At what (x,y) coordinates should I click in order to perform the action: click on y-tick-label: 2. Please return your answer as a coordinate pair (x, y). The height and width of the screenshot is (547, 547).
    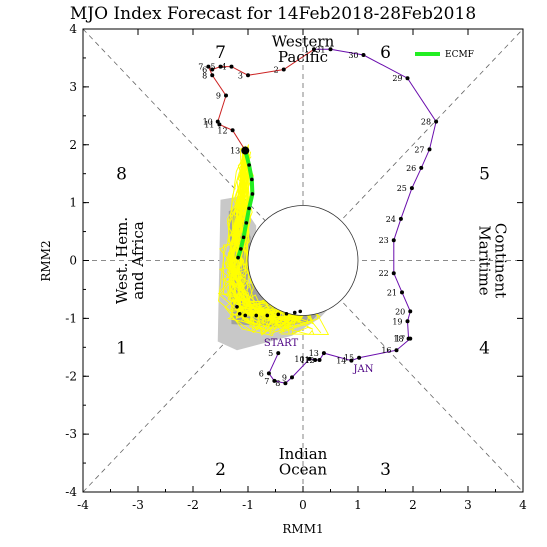
    Looking at the image, I should click on (73, 145).